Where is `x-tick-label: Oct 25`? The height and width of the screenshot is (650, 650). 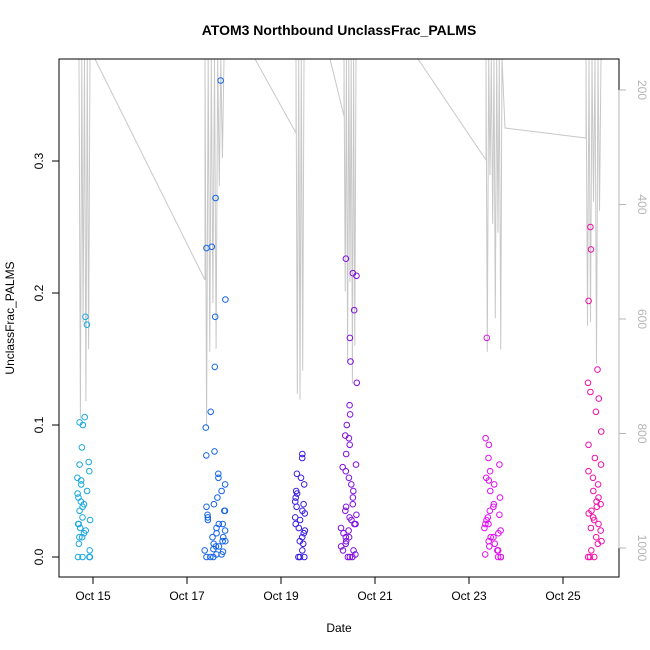 x-tick-label: Oct 25 is located at coordinates (563, 596).